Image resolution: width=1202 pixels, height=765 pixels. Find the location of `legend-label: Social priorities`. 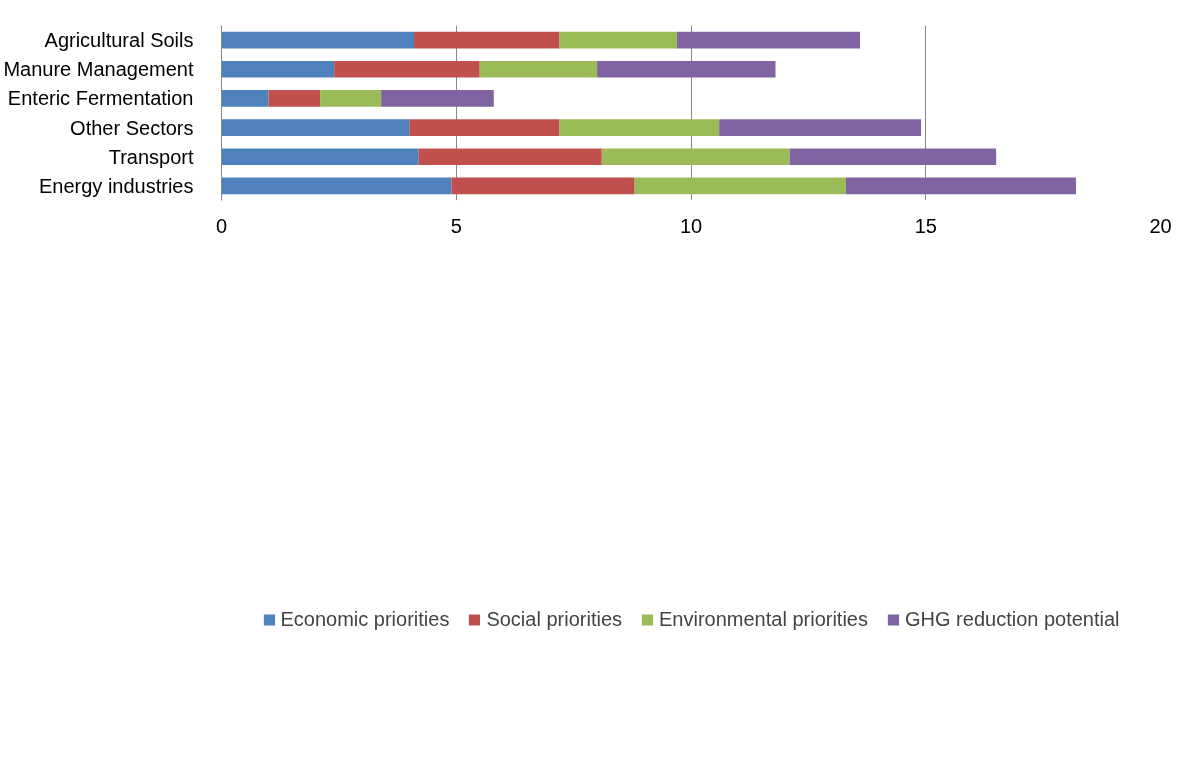

legend-label: Social priorities is located at coordinates (554, 619).